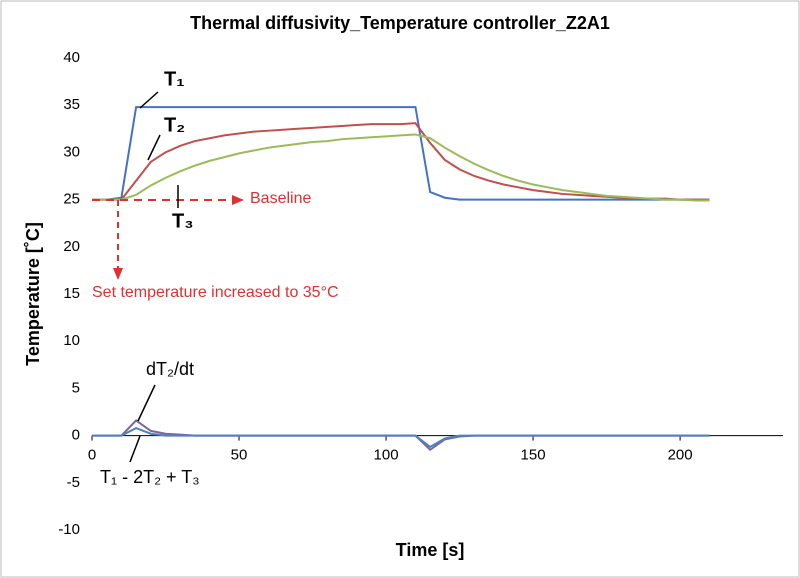 The image size is (800, 578). I want to click on series-label: T₂, so click(174, 125).